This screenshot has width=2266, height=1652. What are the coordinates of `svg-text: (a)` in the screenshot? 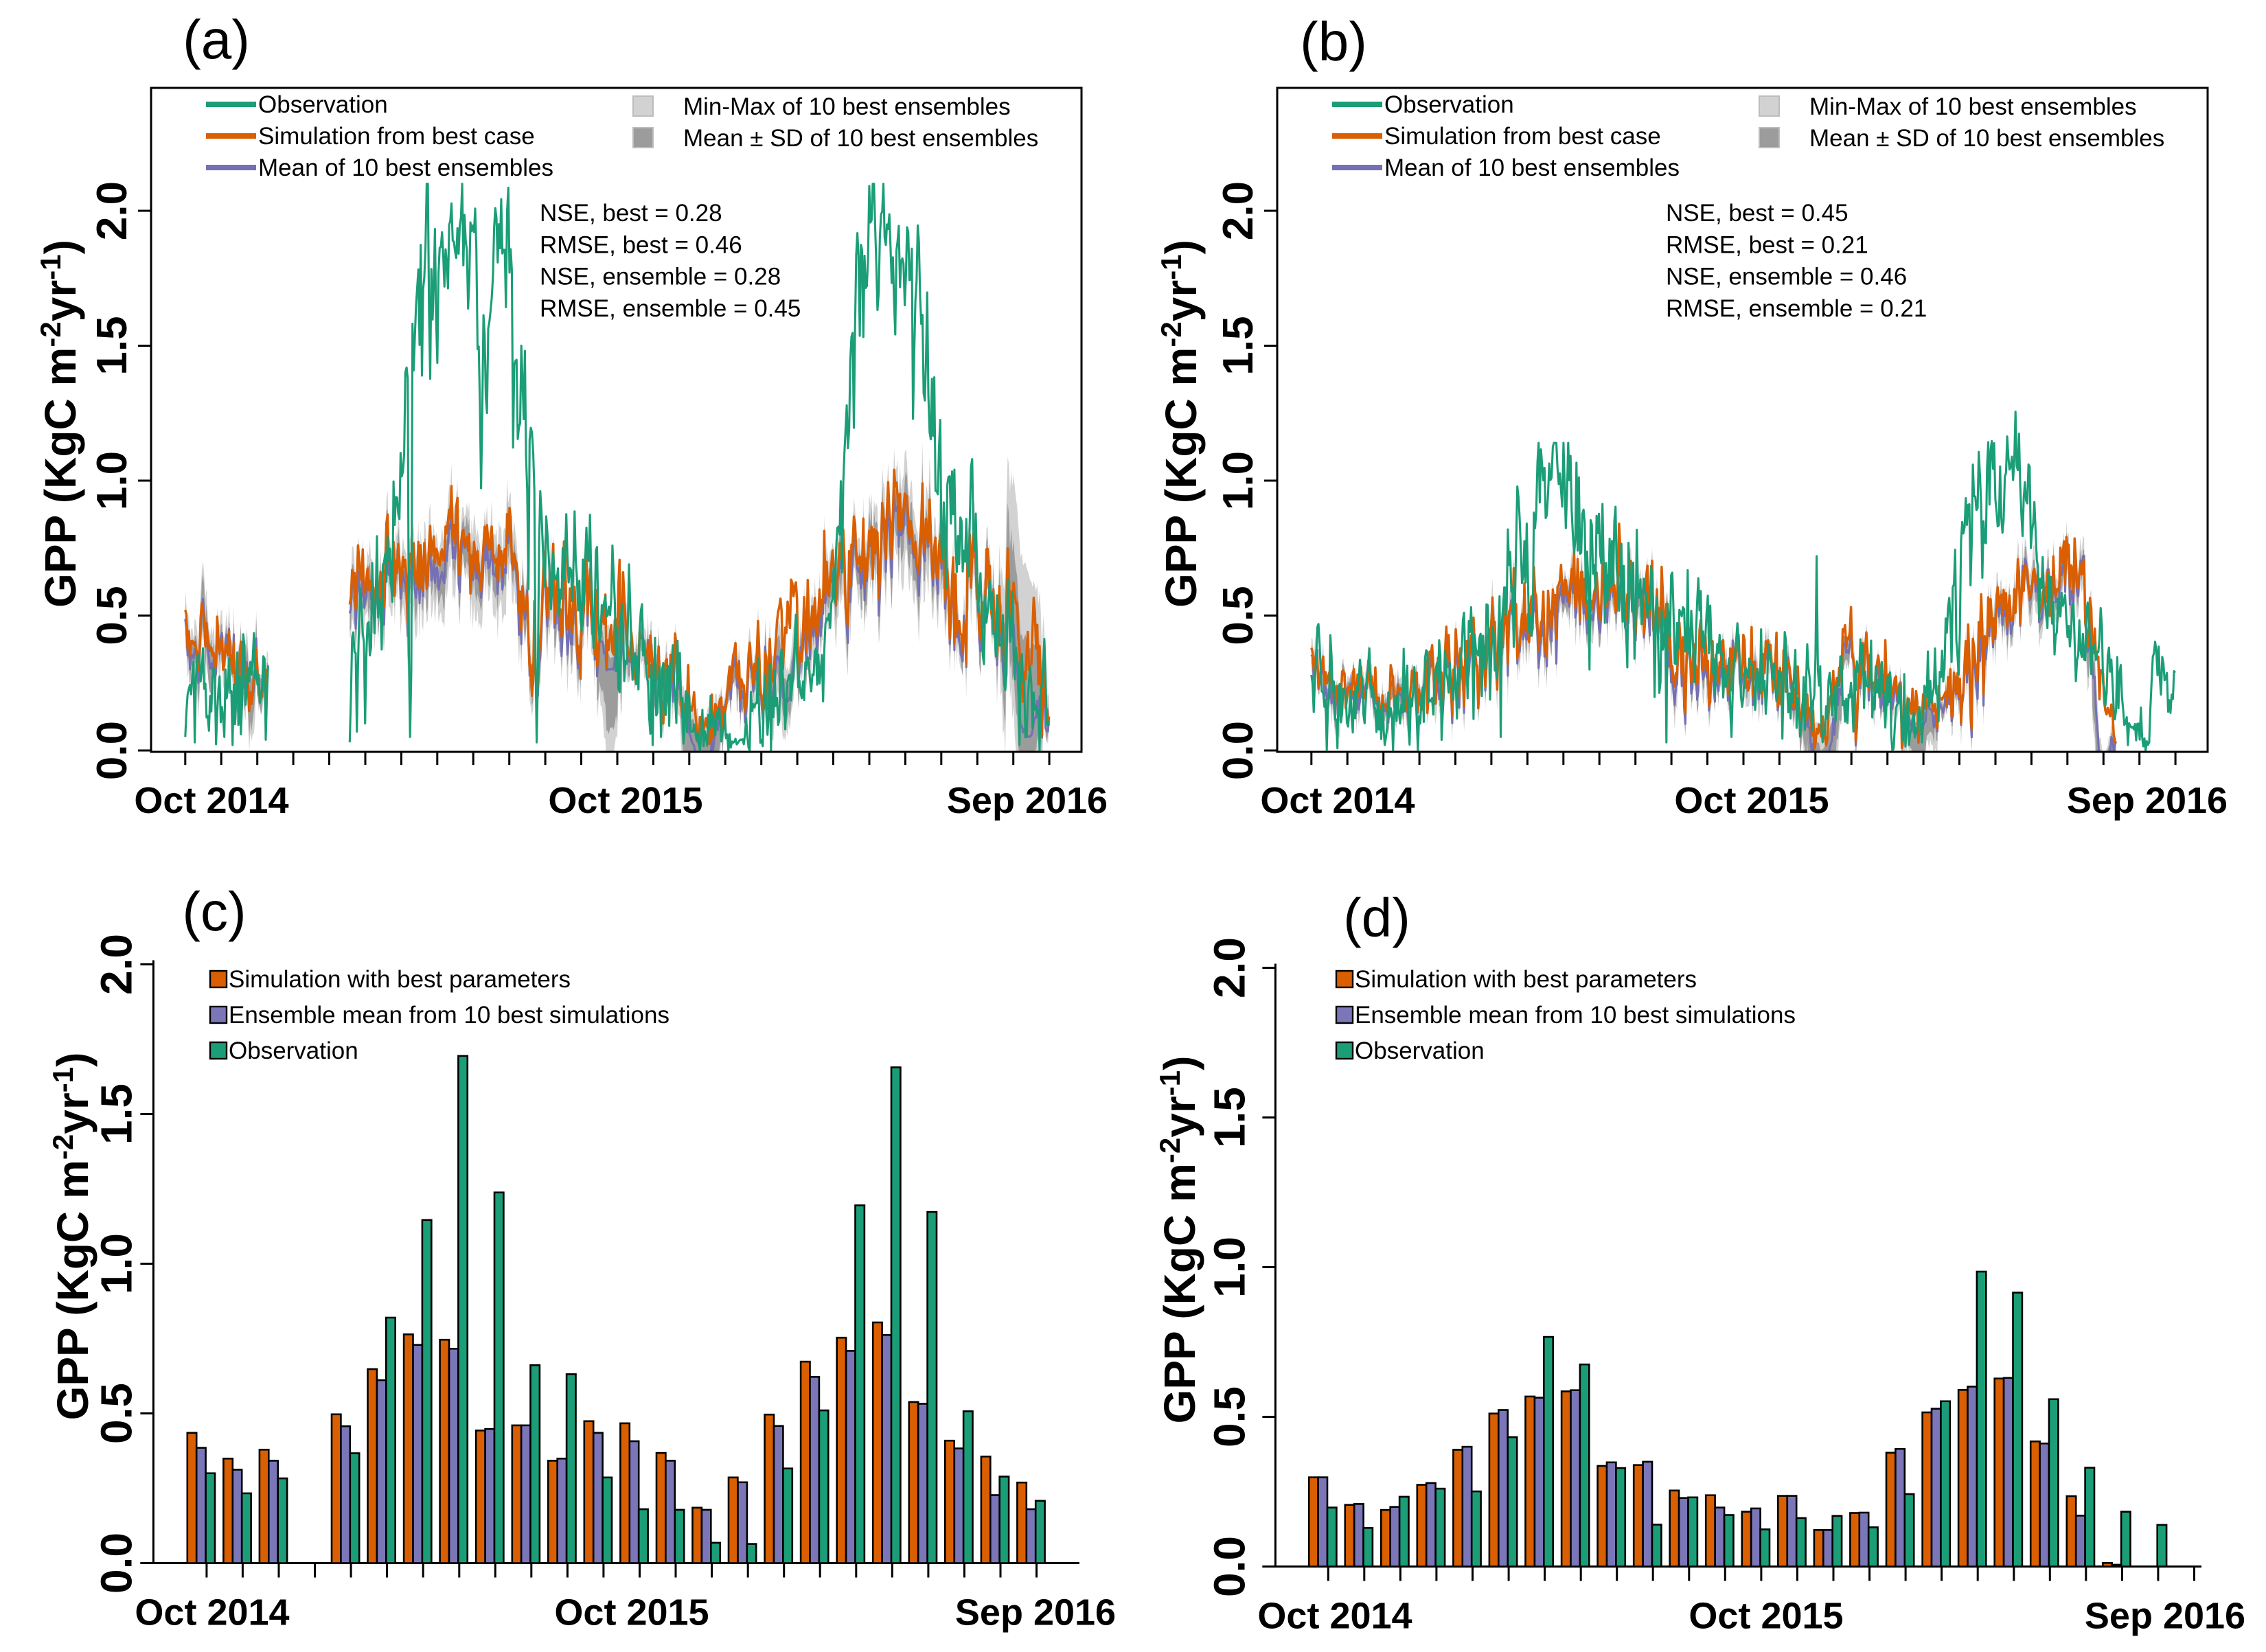 It's located at (216, 40).